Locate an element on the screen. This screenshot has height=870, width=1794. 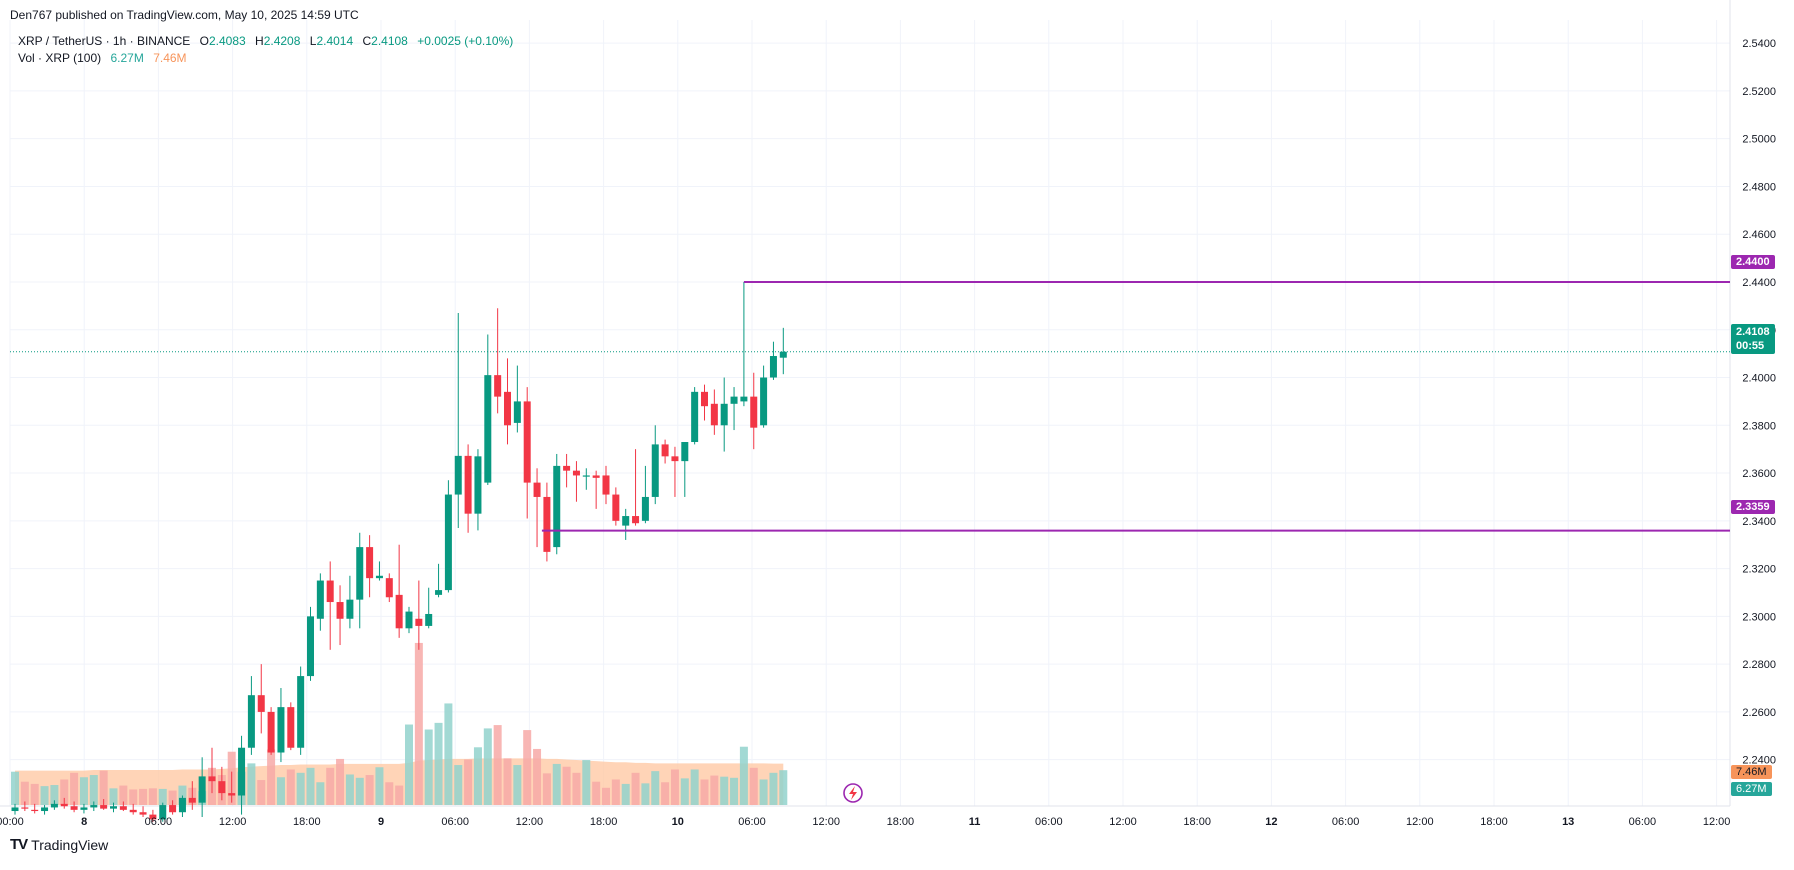
close-value: 2.4108 is located at coordinates (389, 41).